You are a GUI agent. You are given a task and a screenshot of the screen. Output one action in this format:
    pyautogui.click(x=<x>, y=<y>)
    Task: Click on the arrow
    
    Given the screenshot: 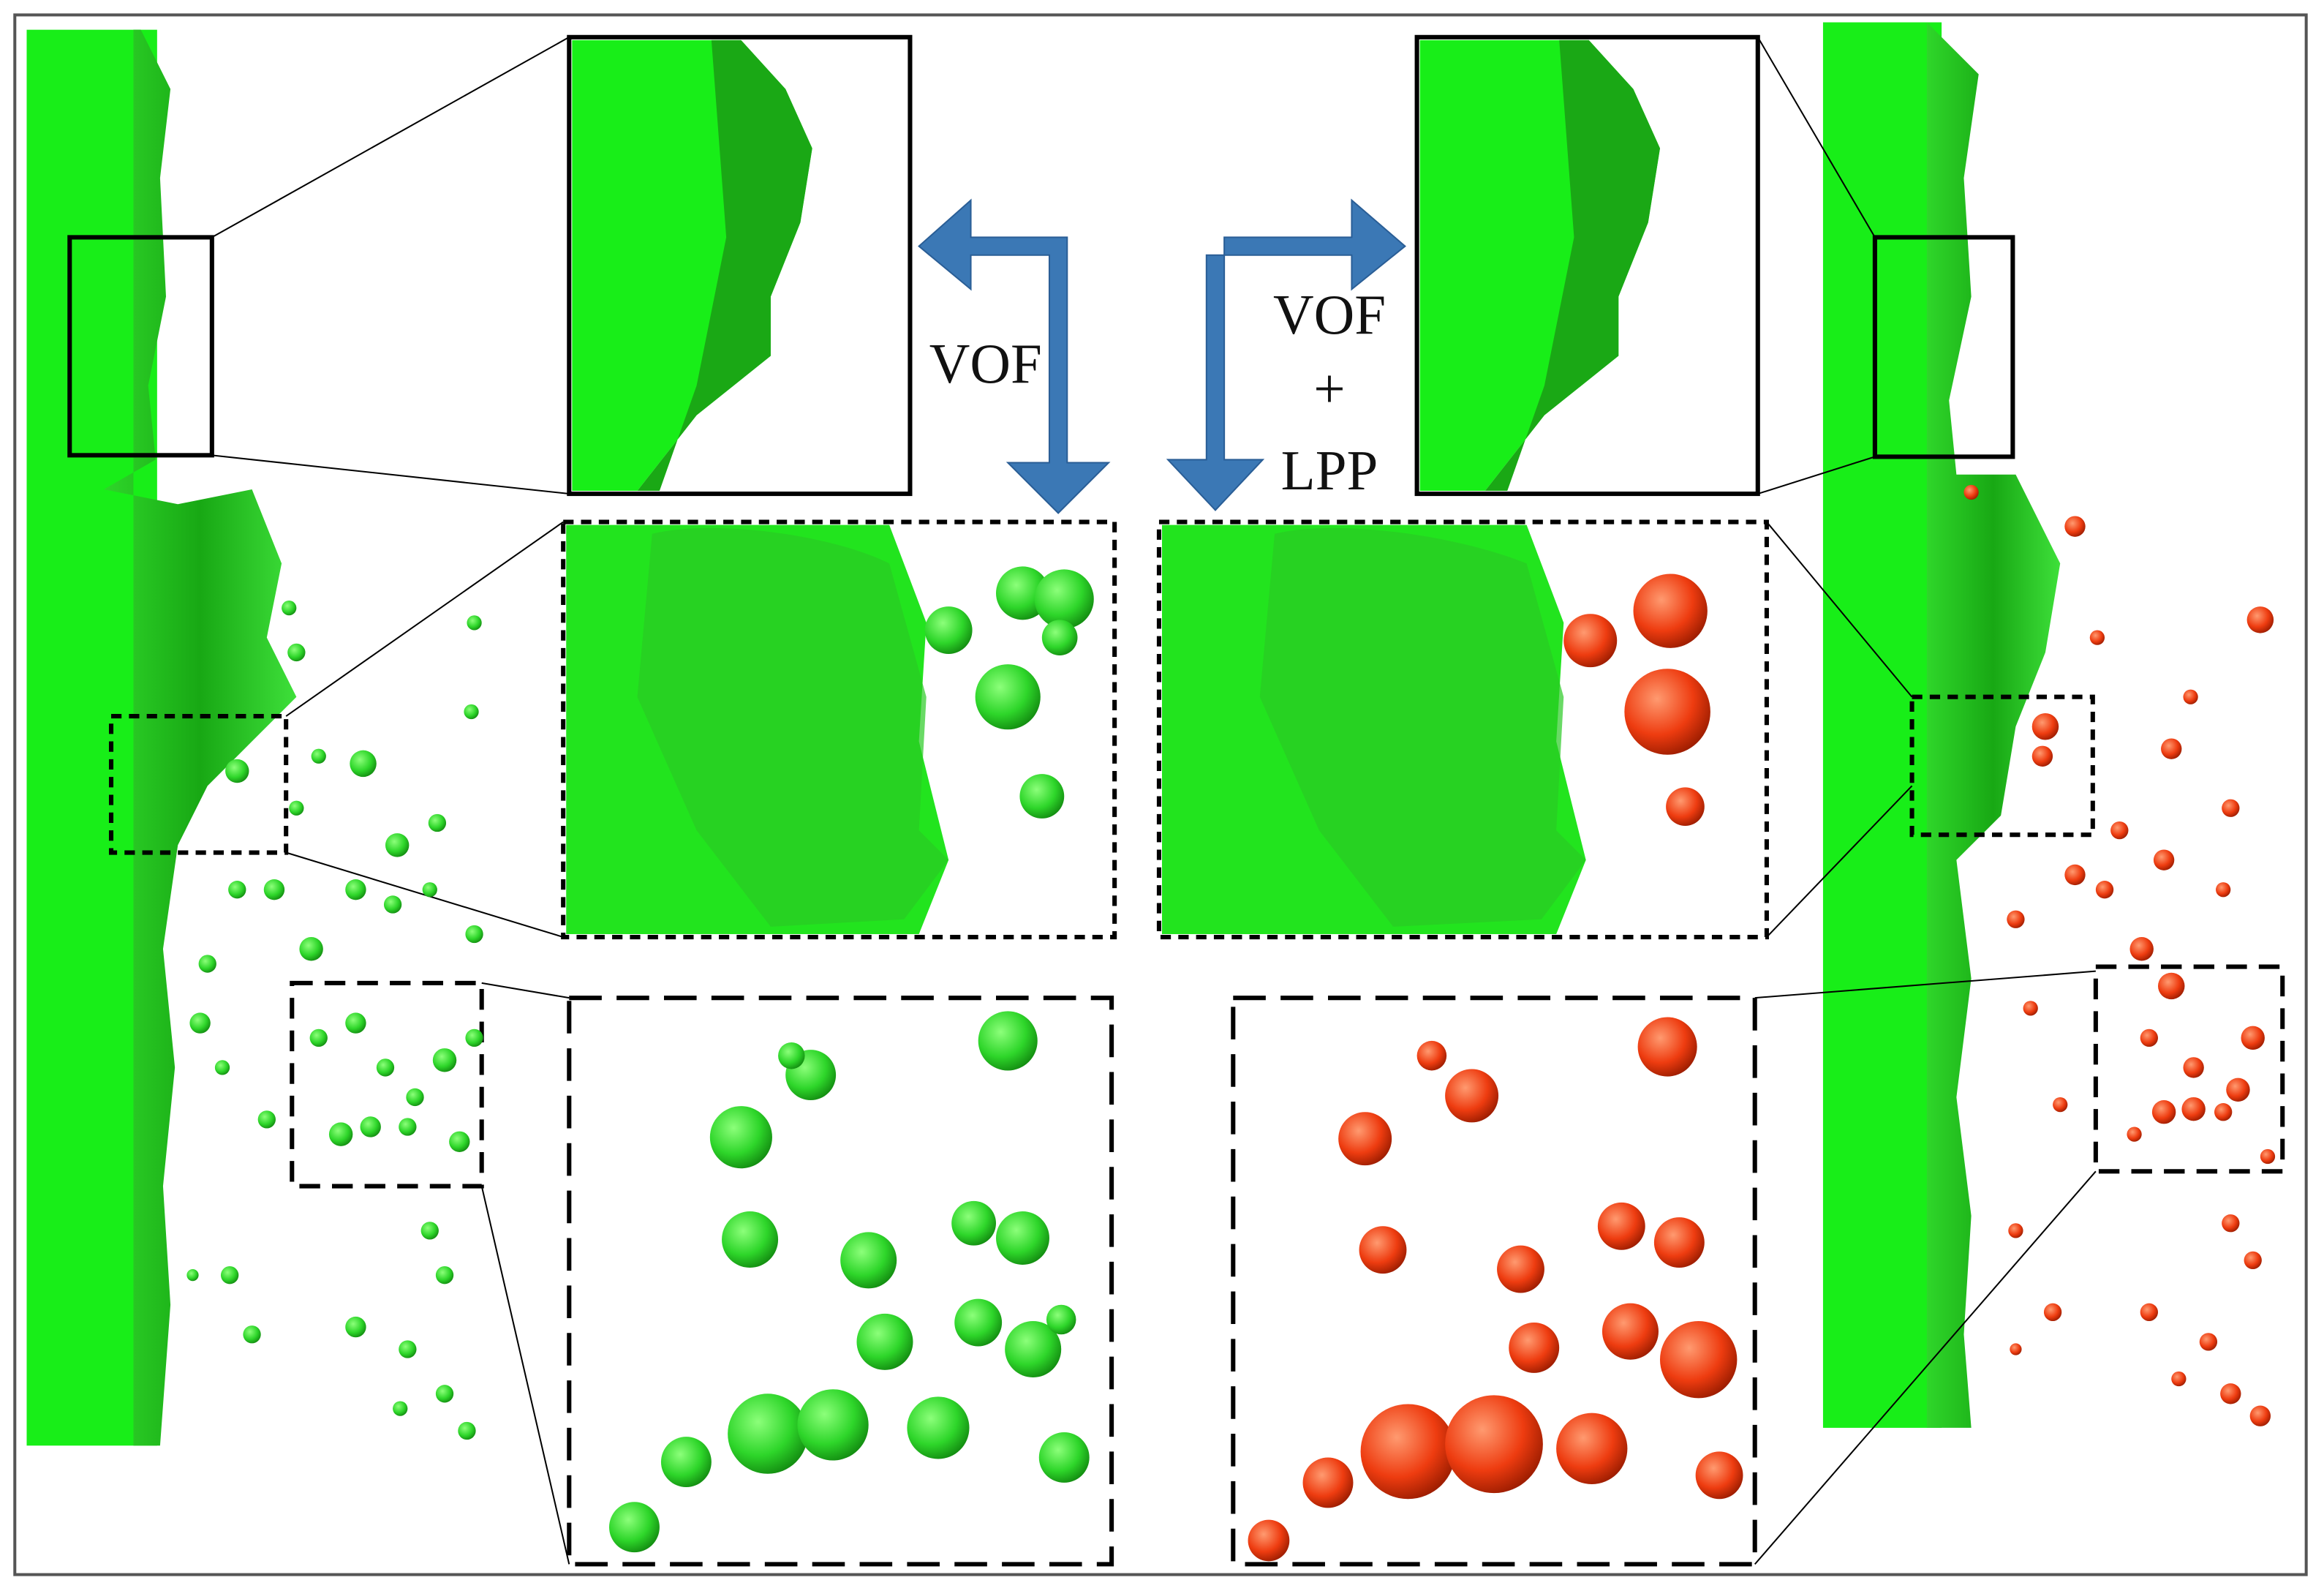 What is the action you would take?
    pyautogui.click(x=1162, y=356)
    